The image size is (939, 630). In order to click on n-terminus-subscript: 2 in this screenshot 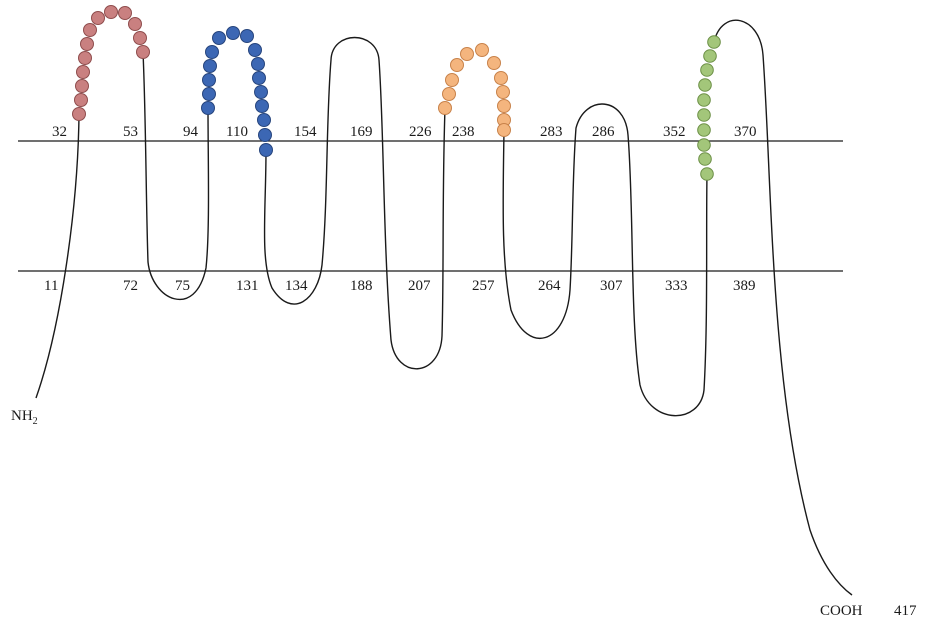, I will do `click(35, 421)`.